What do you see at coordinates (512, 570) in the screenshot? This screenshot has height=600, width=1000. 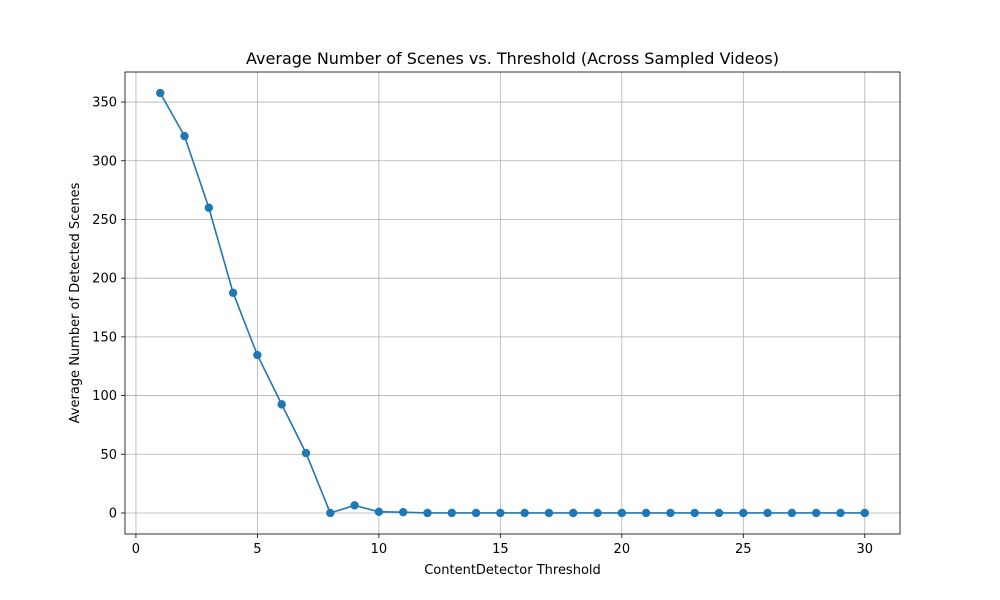 I see `x-axis-label: ContentDetector Threshold` at bounding box center [512, 570].